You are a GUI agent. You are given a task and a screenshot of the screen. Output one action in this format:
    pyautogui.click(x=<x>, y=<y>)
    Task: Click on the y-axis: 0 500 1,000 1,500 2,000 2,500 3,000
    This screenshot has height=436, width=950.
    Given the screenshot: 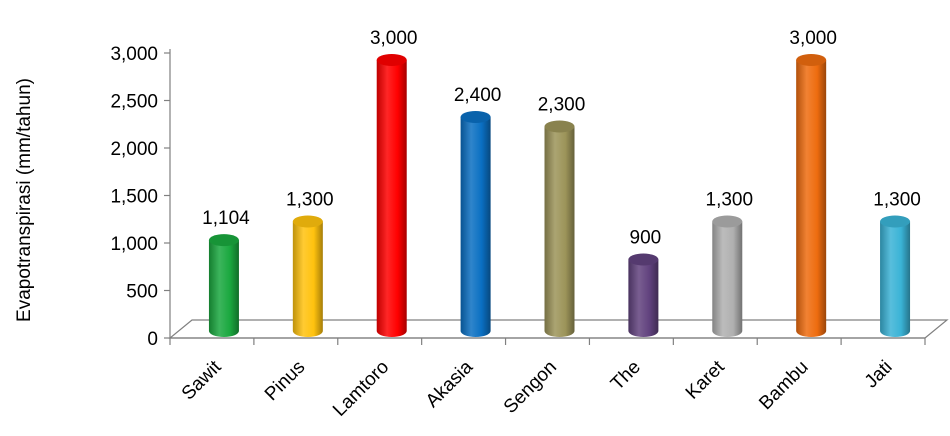 What is the action you would take?
    pyautogui.click(x=140, y=197)
    